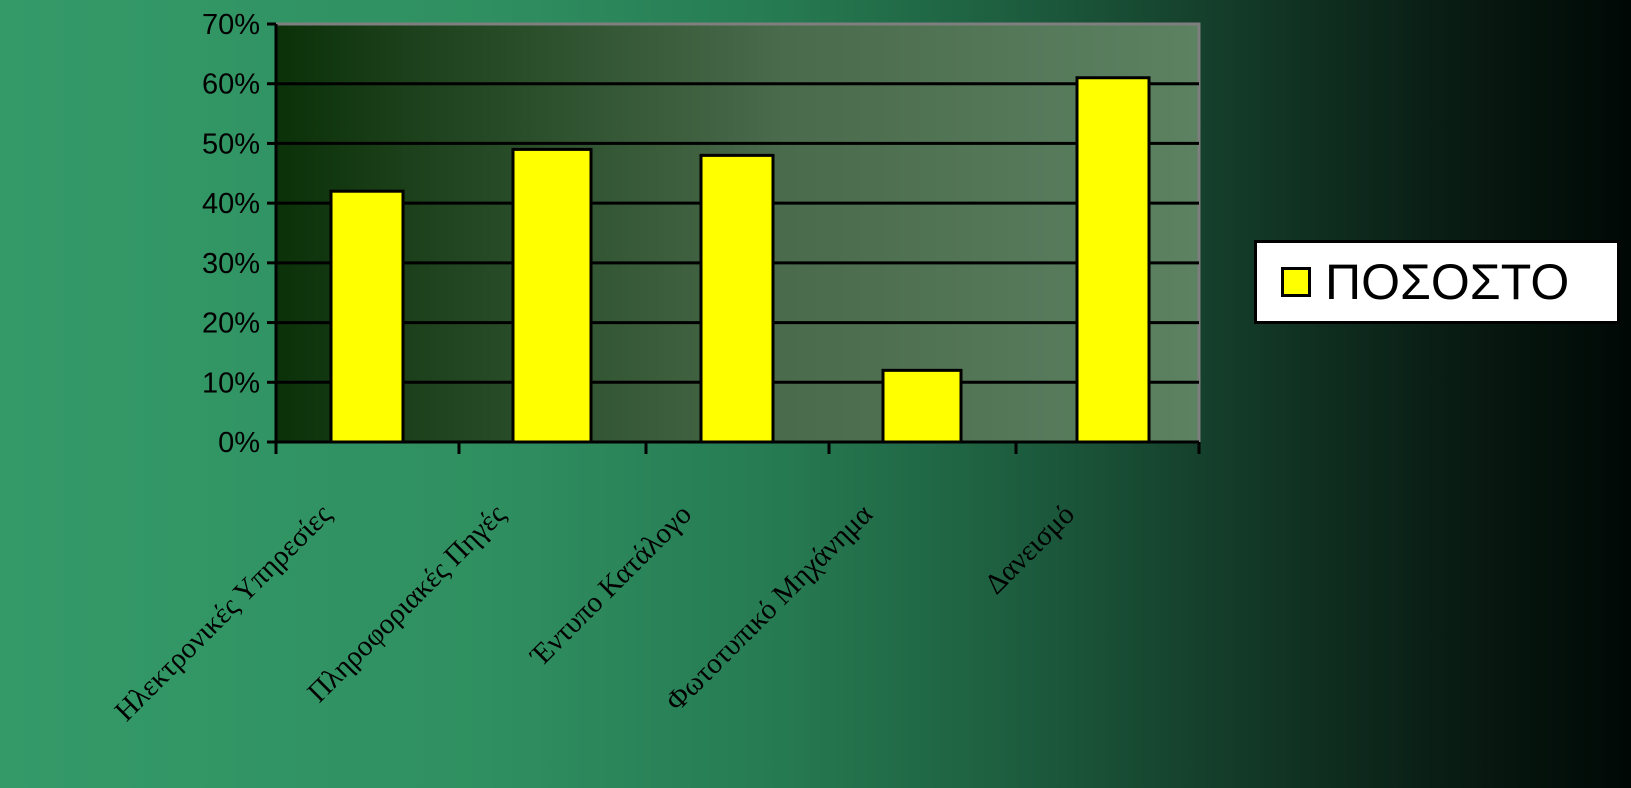 The height and width of the screenshot is (788, 1631). Describe the element at coordinates (231, 144) in the screenshot. I see `y-tick-label: 50%` at that location.